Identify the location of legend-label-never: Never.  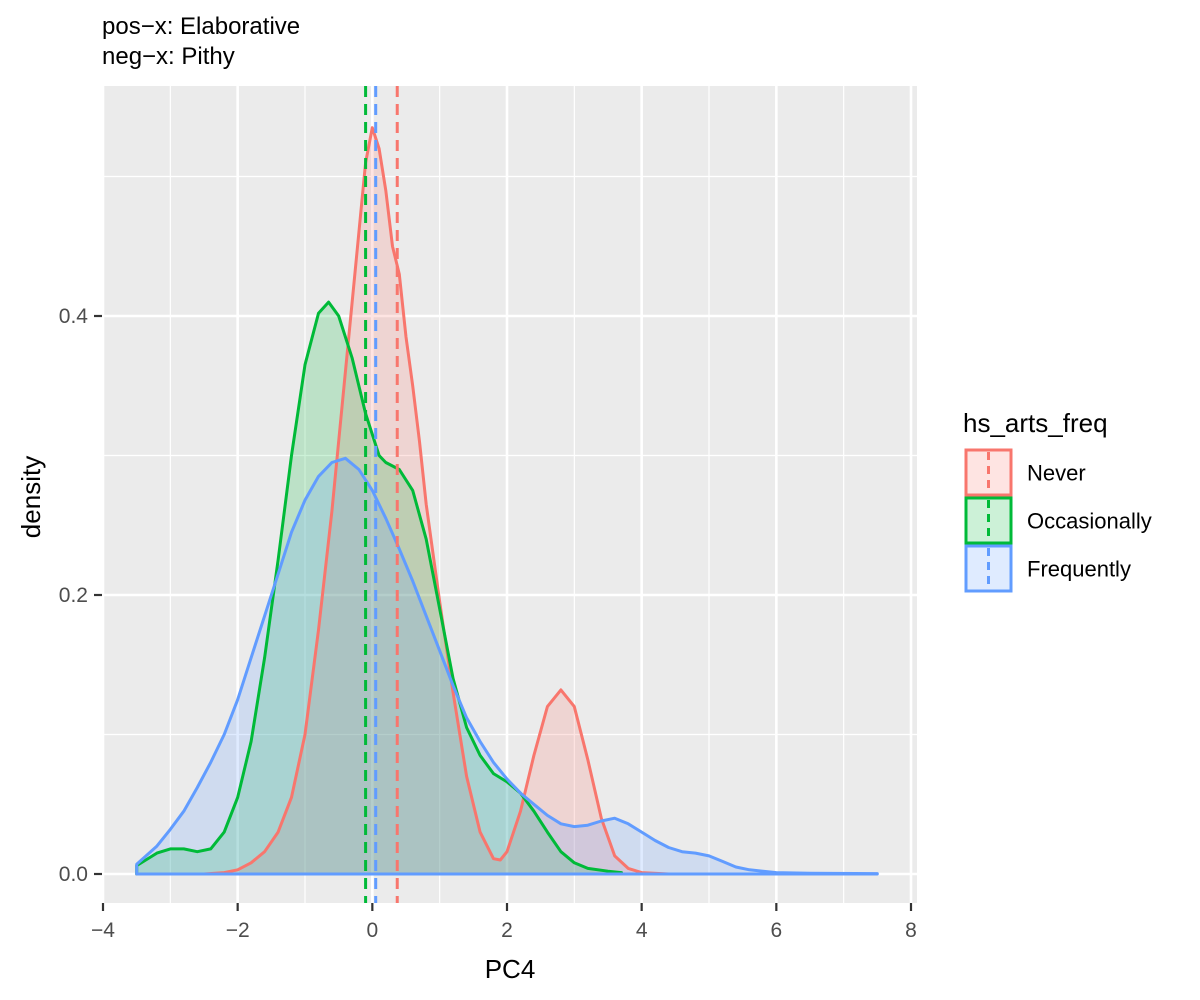
(1056, 473).